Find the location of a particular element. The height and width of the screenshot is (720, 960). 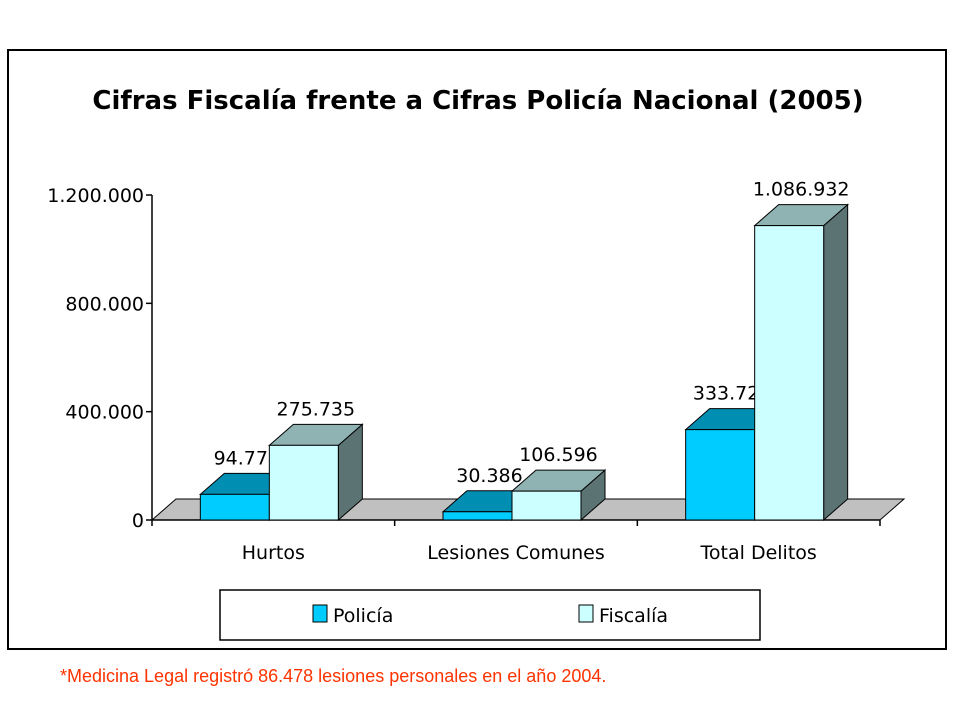

y-tick-label: 1.200.000 is located at coordinates (95, 196).